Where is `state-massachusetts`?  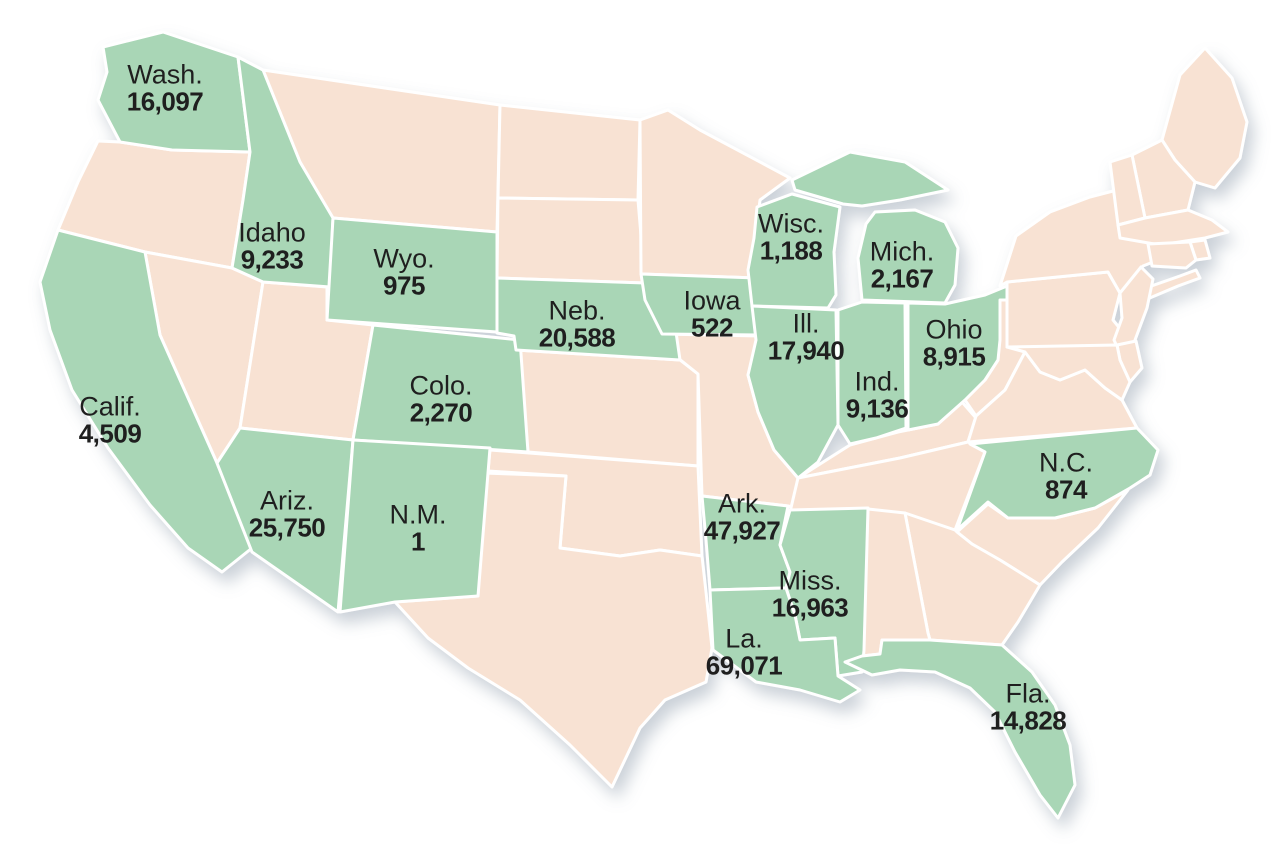 state-massachusetts is located at coordinates (1173, 227).